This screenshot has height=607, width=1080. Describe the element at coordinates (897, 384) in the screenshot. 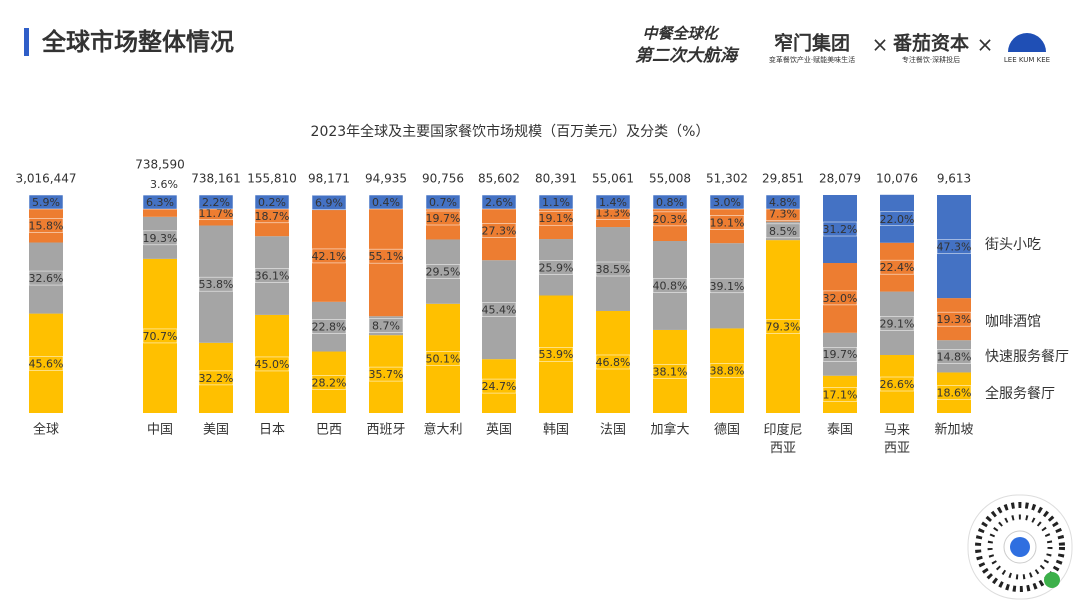

I see `value-label: 26.6%` at that location.